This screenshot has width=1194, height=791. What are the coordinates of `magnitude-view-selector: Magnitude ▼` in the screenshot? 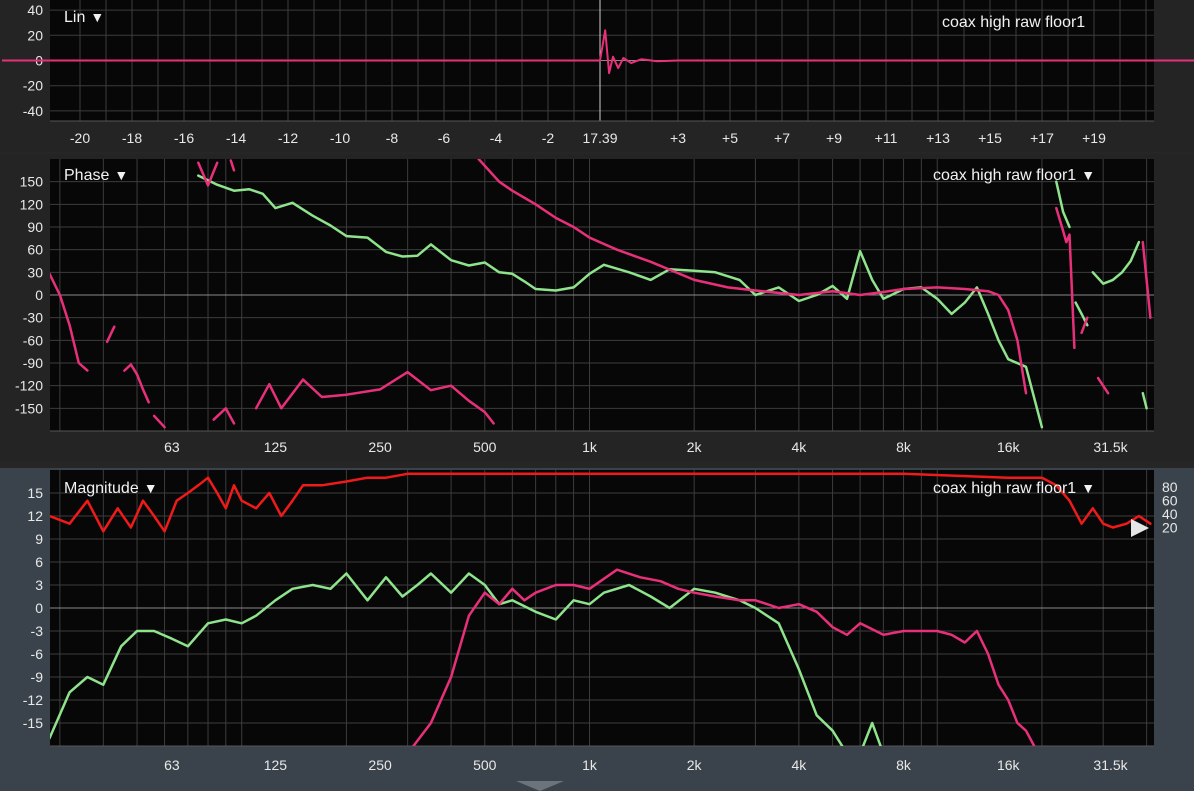 It's located at (111, 489).